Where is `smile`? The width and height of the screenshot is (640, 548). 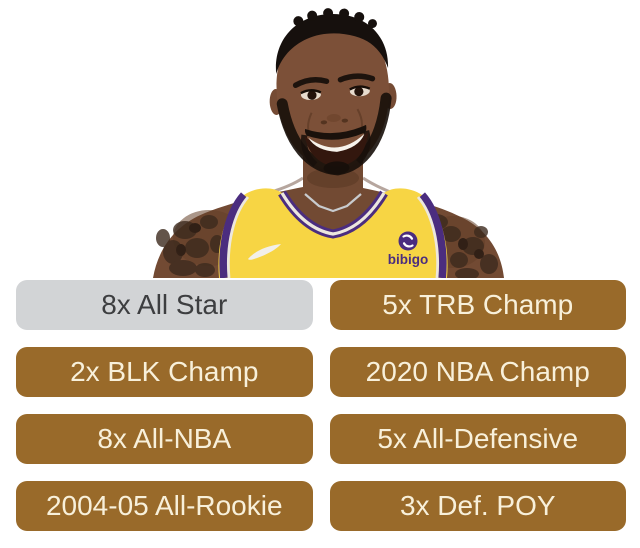
smile is located at coordinates (336, 149).